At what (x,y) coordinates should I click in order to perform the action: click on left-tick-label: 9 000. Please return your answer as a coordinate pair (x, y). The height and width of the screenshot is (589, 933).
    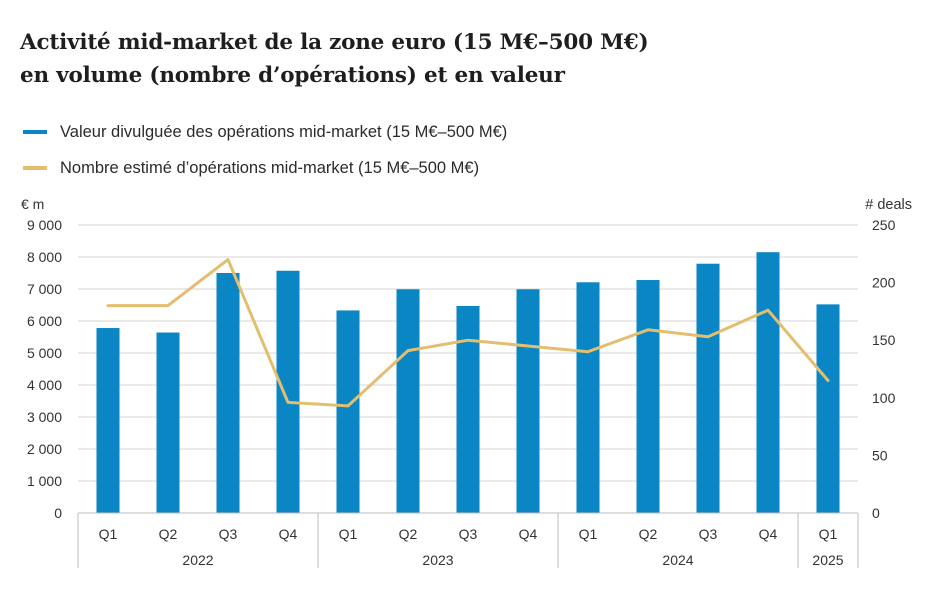
    Looking at the image, I should click on (44, 225).